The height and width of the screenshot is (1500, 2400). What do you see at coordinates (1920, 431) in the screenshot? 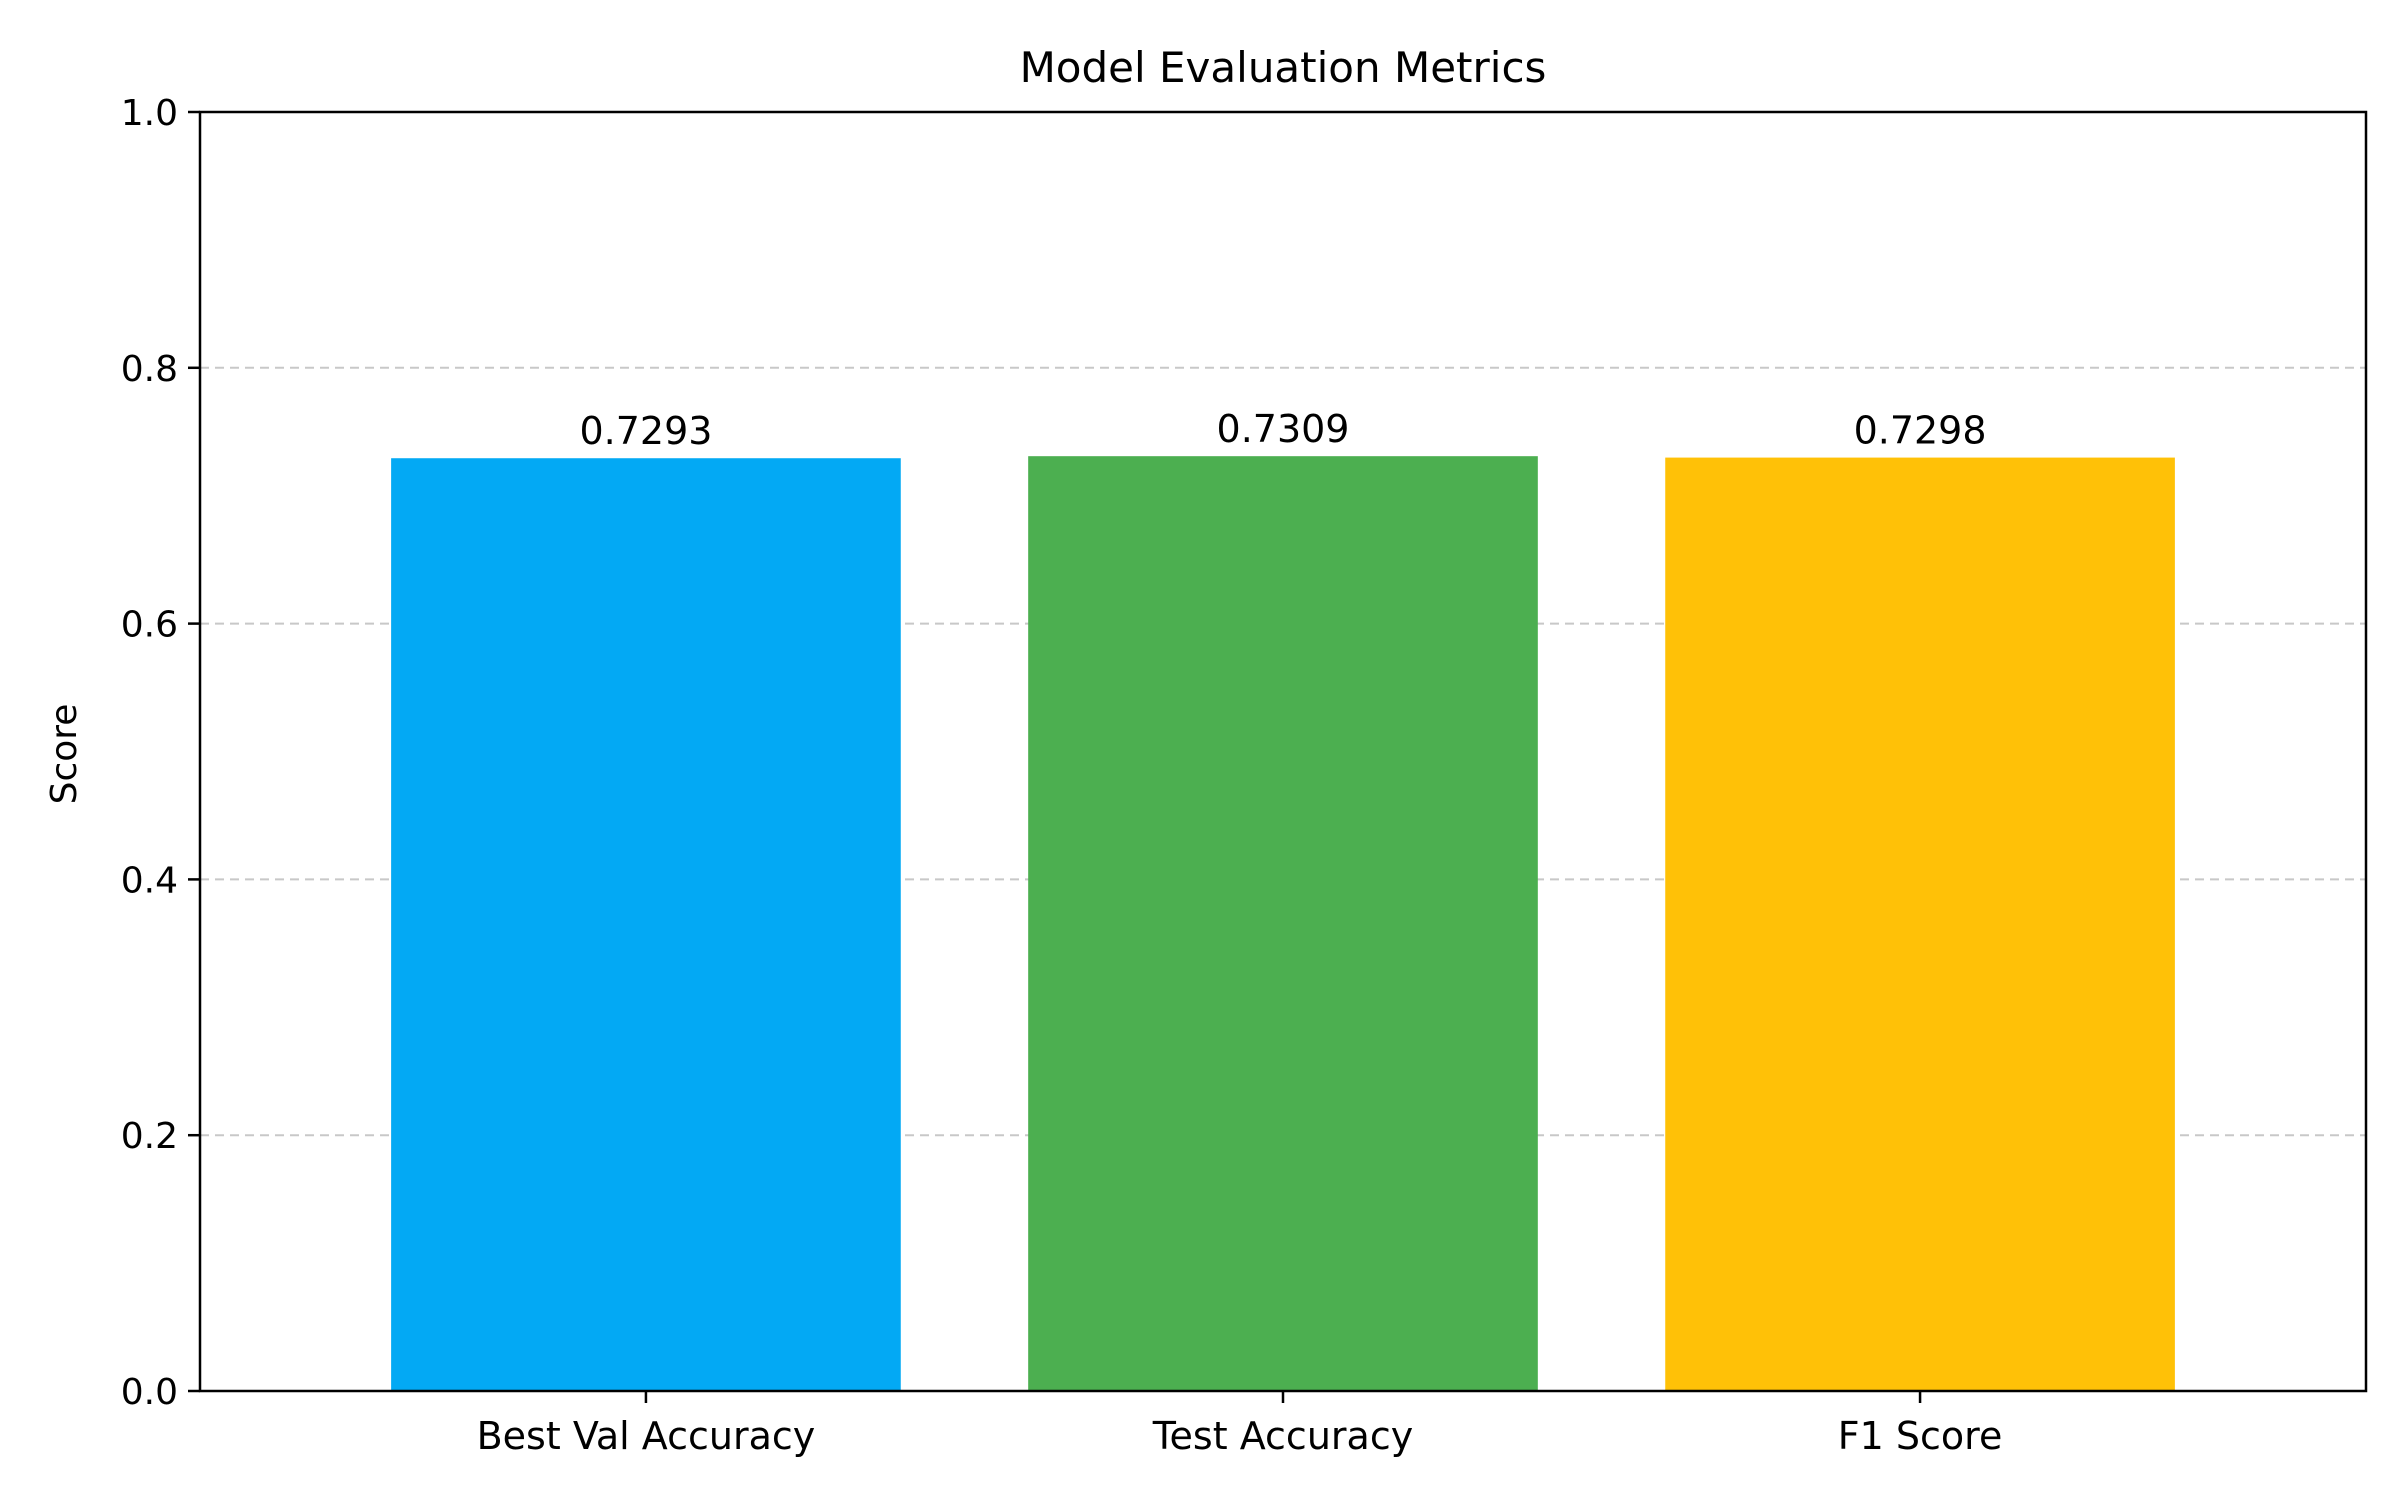
I see `bar-value-label: 0.7298` at bounding box center [1920, 431].